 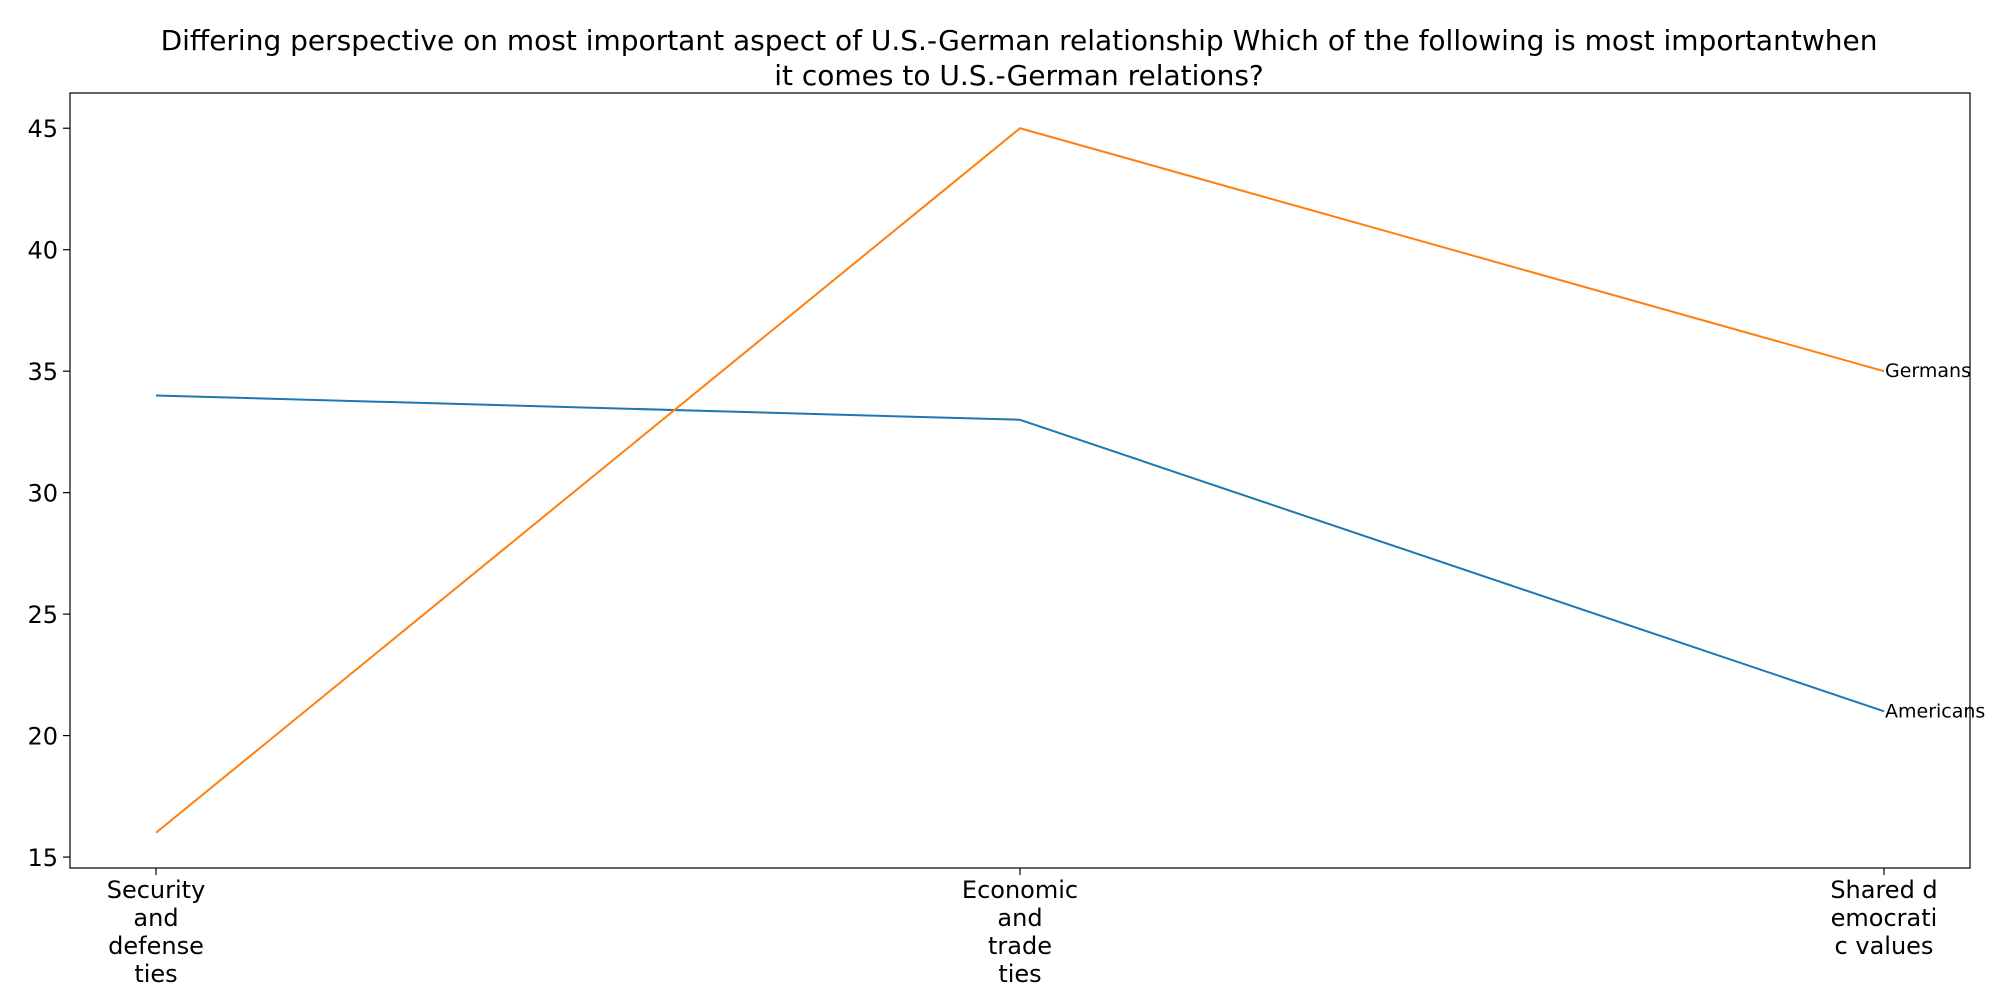 I want to click on y-tick-label: 20, so click(x=42, y=737).